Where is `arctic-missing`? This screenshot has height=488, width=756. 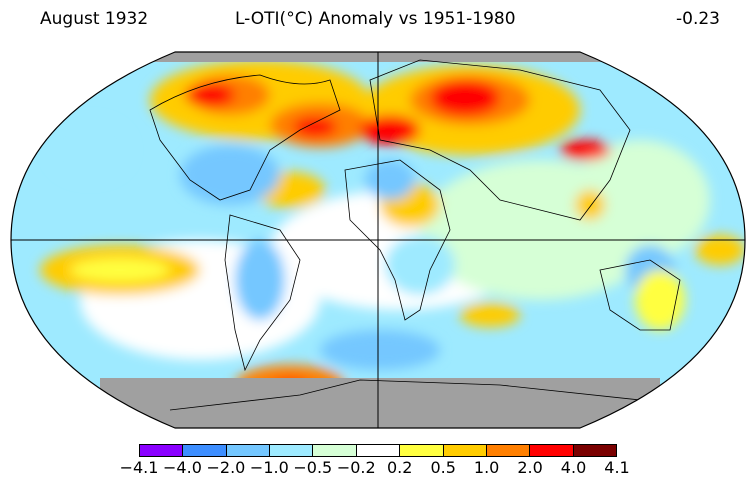
arctic-missing is located at coordinates (380, 57).